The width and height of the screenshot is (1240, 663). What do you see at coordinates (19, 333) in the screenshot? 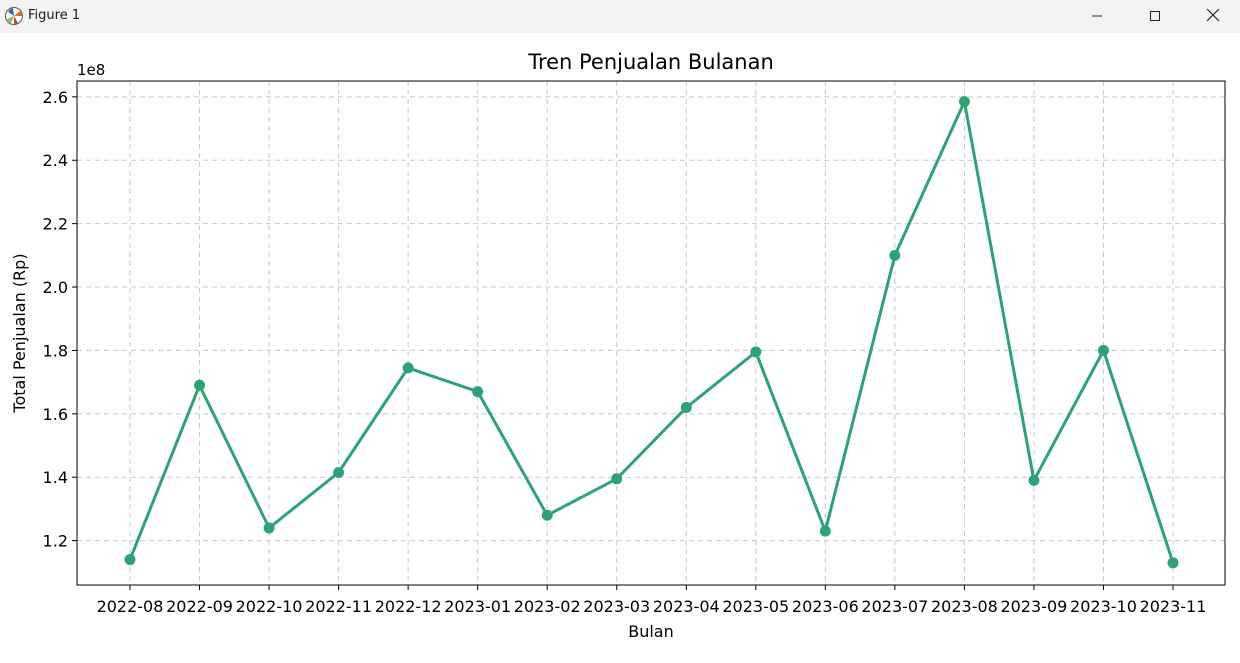
I see `y-axis-label: Total Penjualan (Rp)` at bounding box center [19, 333].